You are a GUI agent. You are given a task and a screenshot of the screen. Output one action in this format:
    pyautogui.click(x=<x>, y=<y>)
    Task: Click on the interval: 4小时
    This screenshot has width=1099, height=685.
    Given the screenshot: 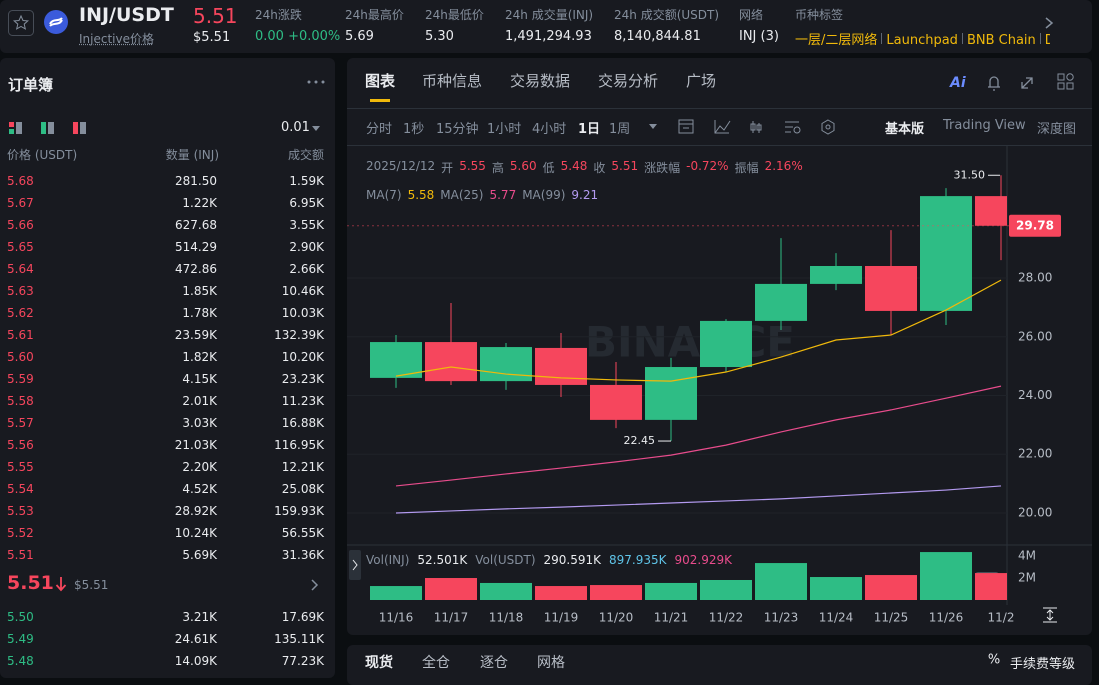 What is the action you would take?
    pyautogui.click(x=549, y=129)
    